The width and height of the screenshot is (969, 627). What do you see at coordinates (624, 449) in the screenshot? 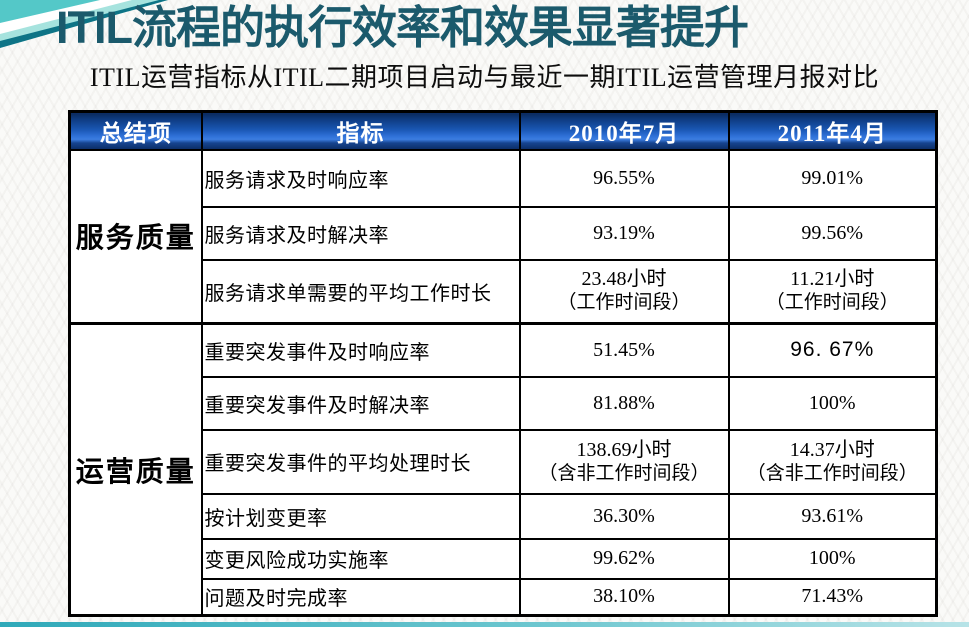
I see `value-text: 138.69小时` at bounding box center [624, 449].